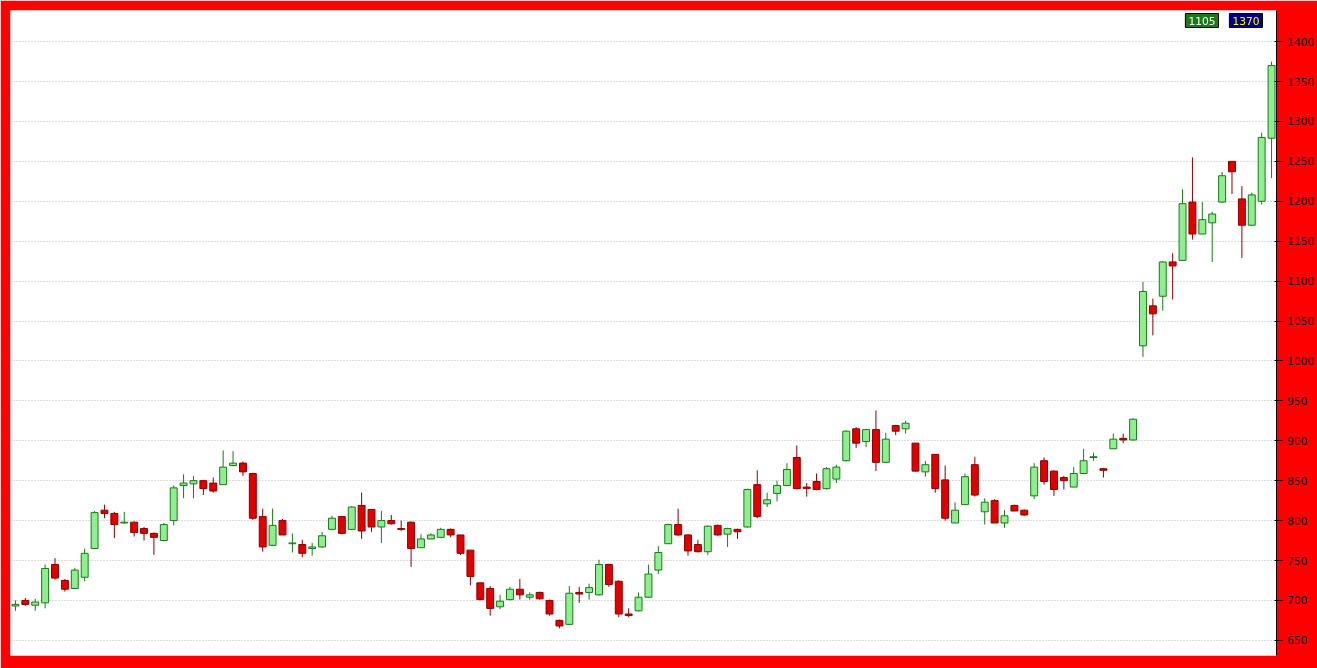 This screenshot has width=1317, height=668. I want to click on y-tick-label: 1050, so click(1301, 322).